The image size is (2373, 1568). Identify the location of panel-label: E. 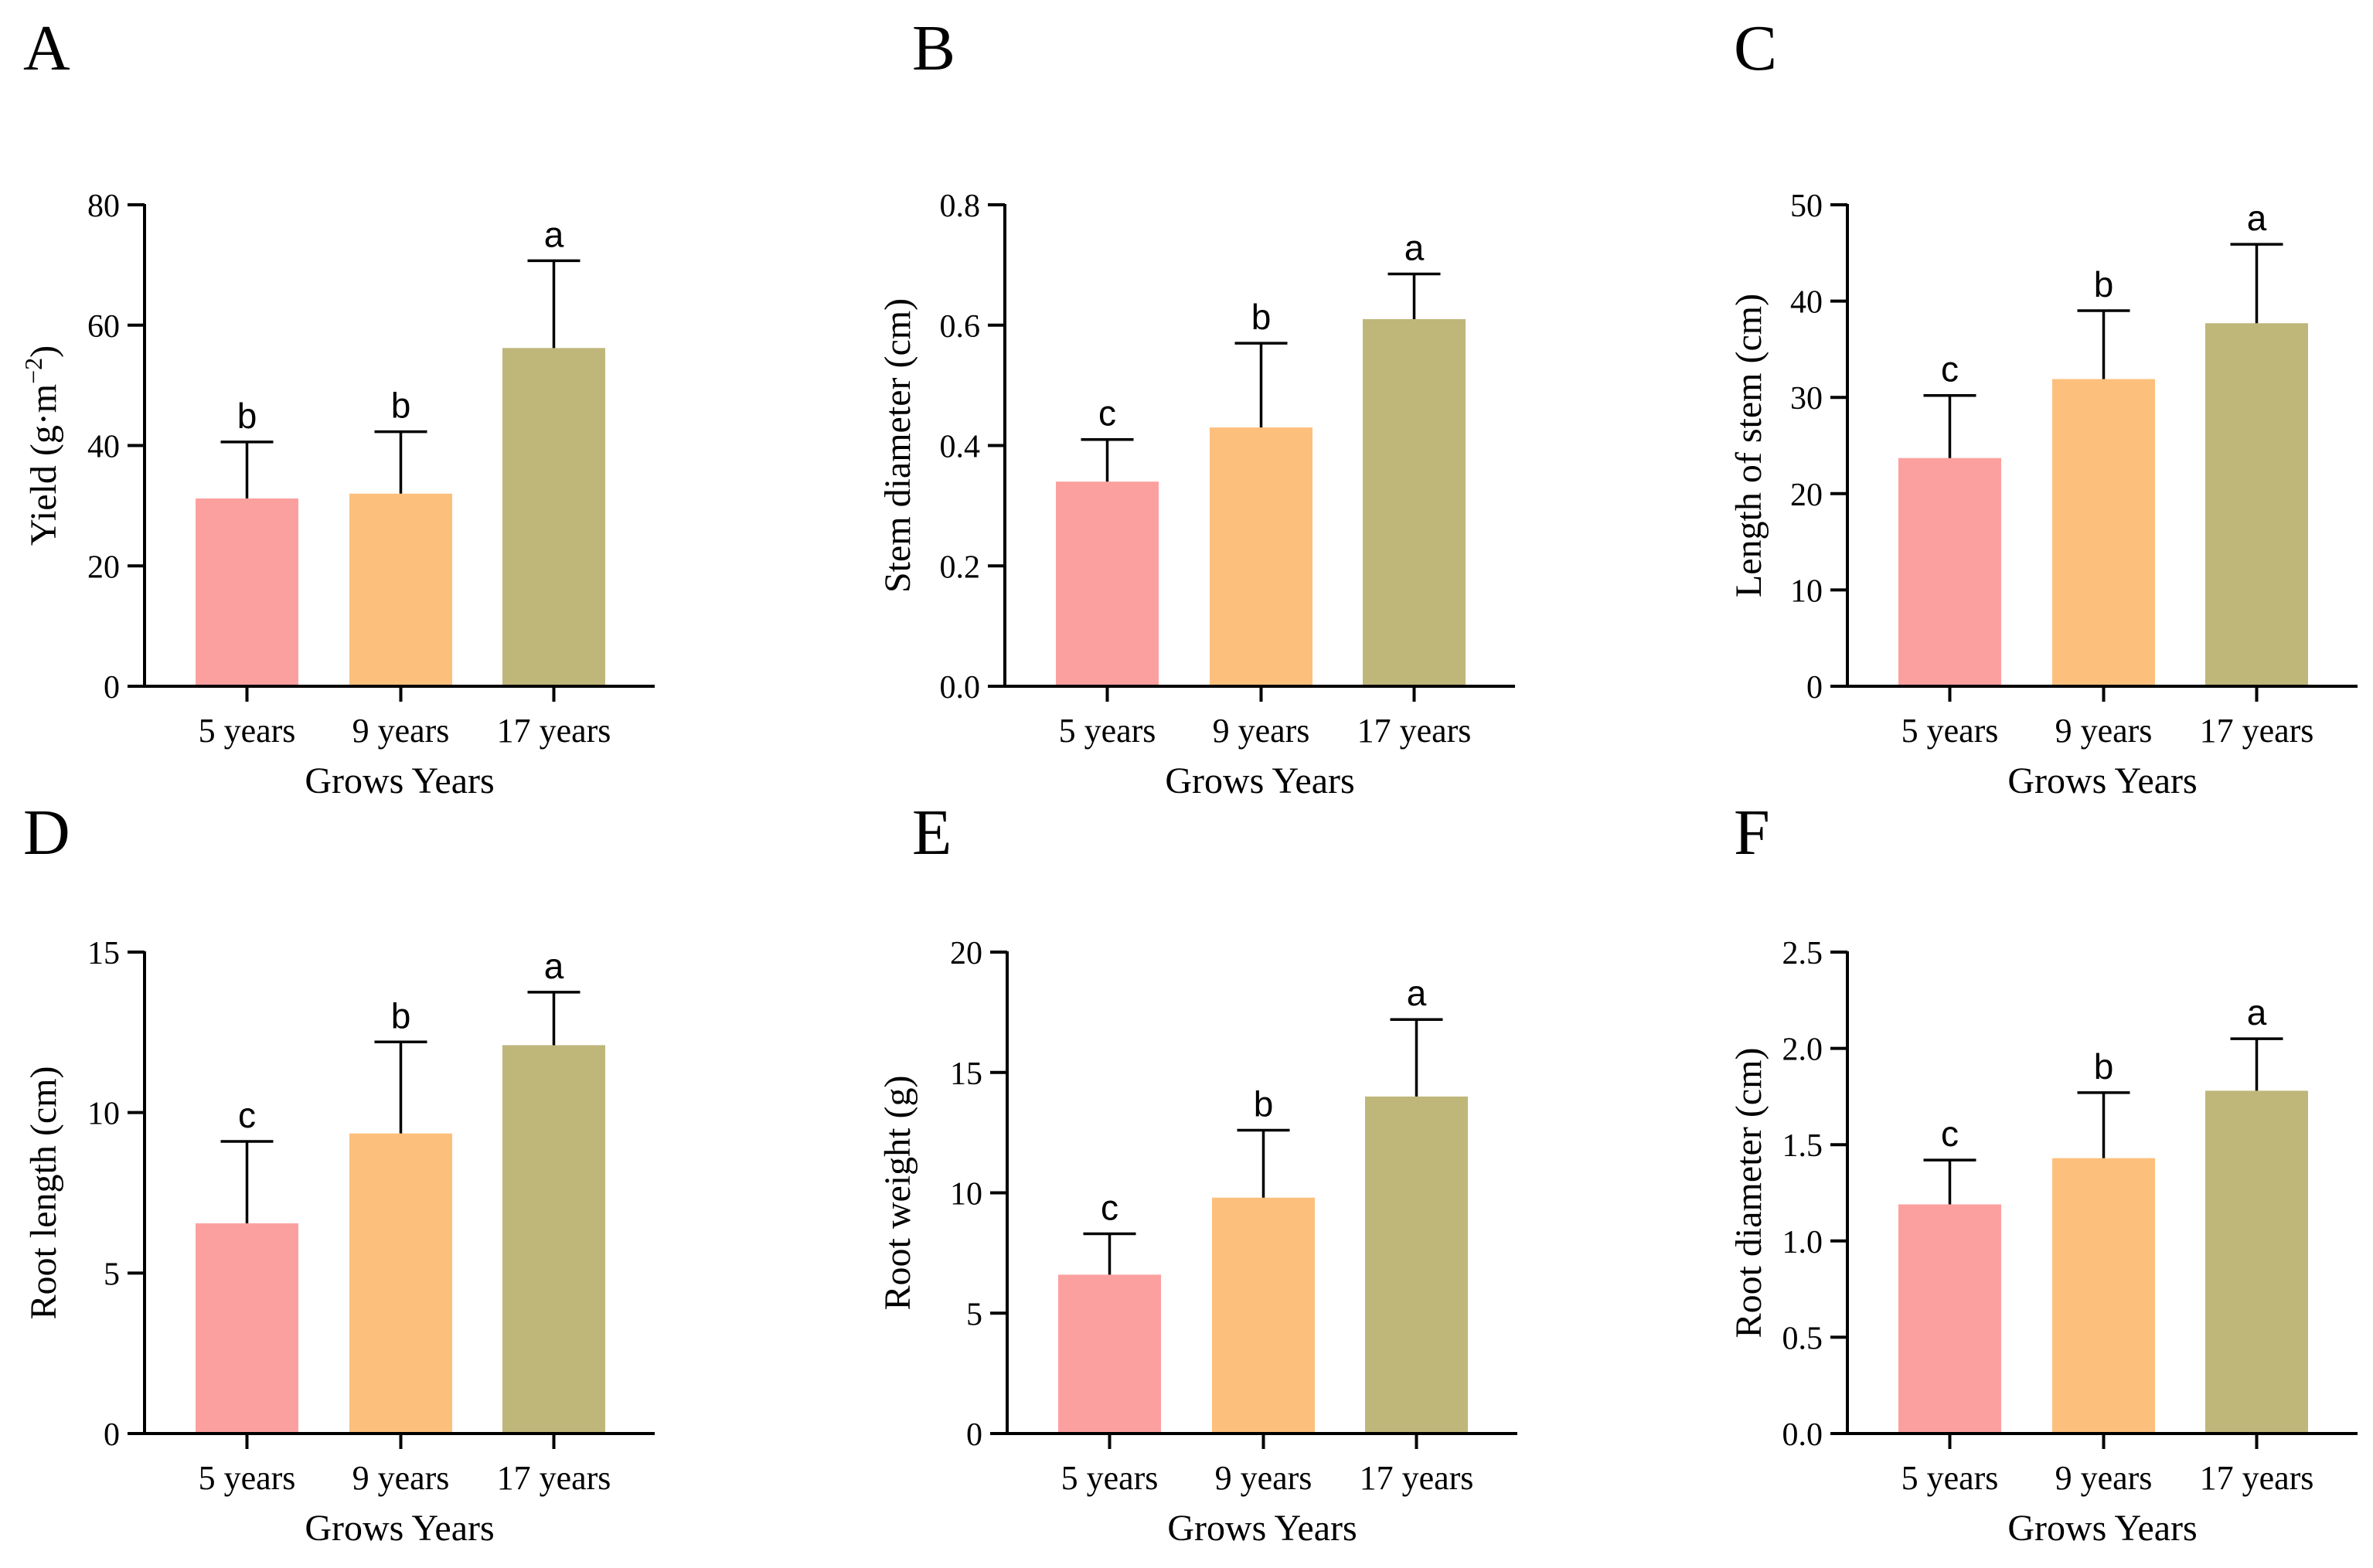
(932, 833).